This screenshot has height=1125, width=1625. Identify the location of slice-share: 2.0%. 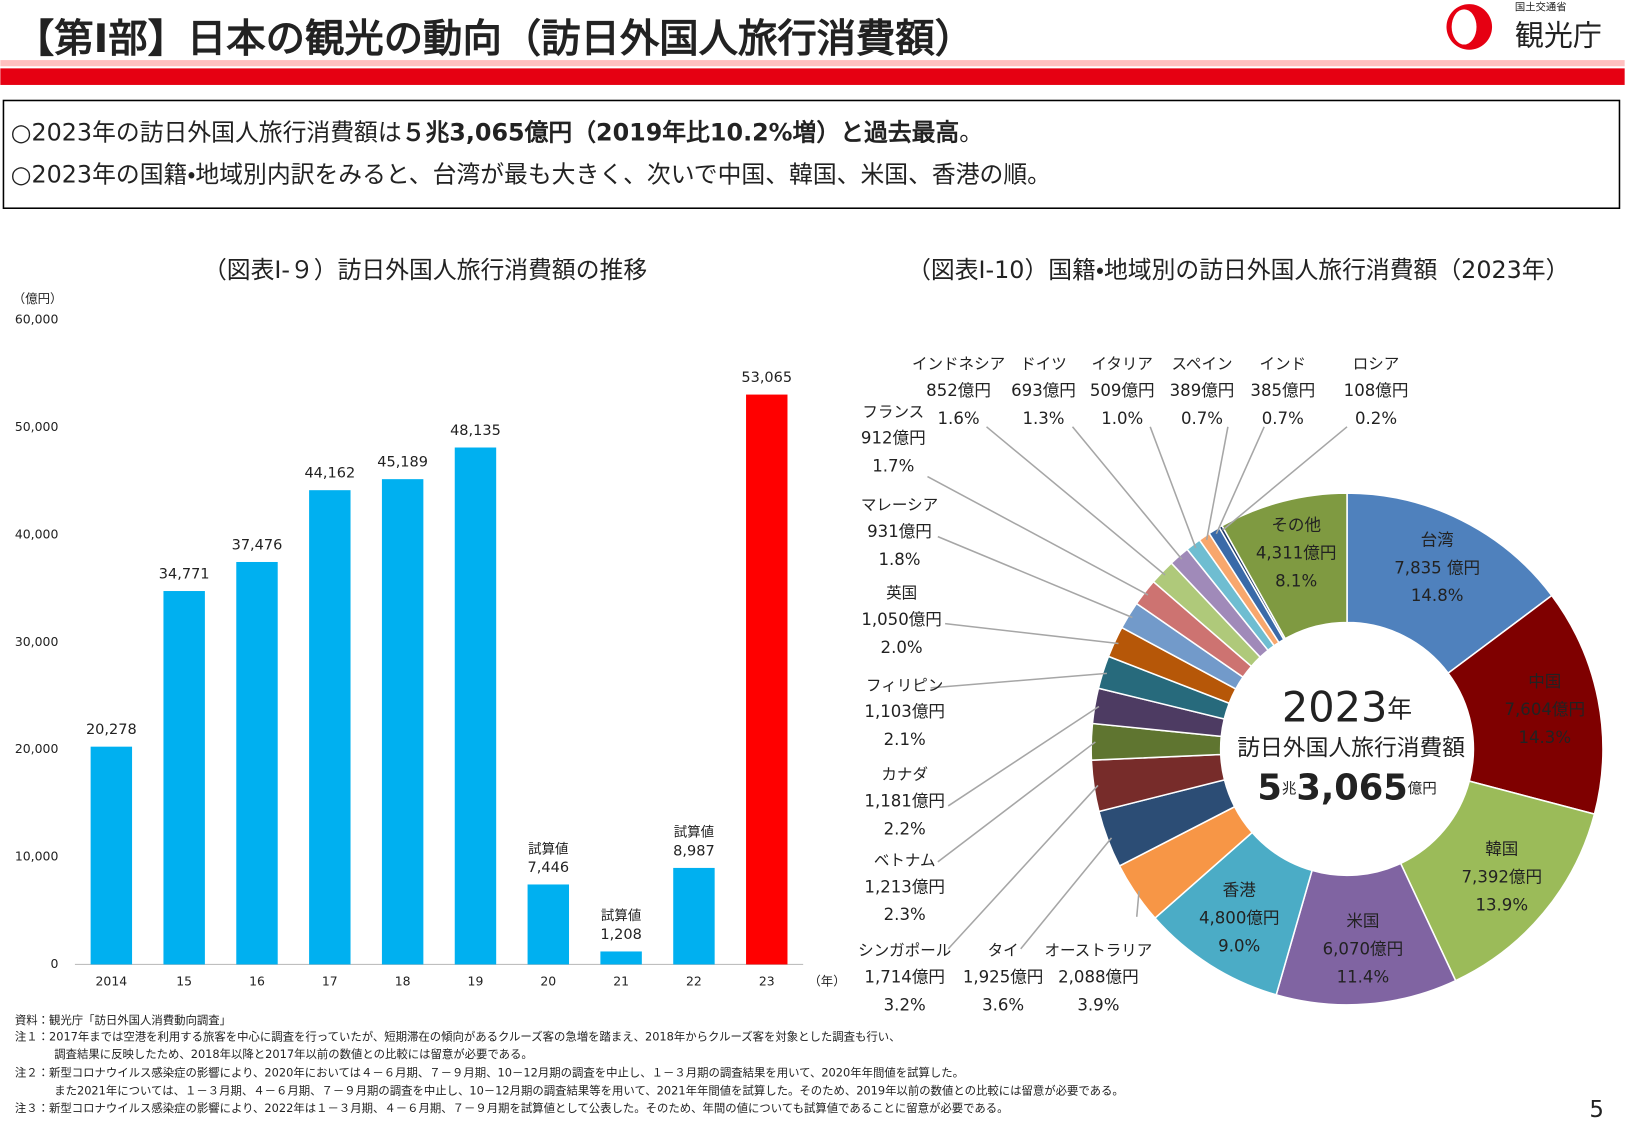
(902, 647).